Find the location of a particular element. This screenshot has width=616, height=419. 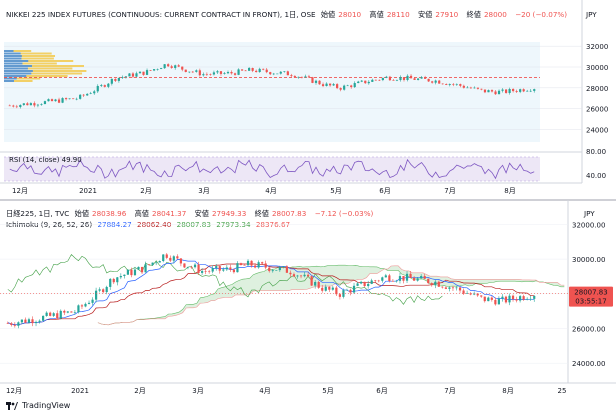

footer: TradingView is located at coordinates (38, 405).